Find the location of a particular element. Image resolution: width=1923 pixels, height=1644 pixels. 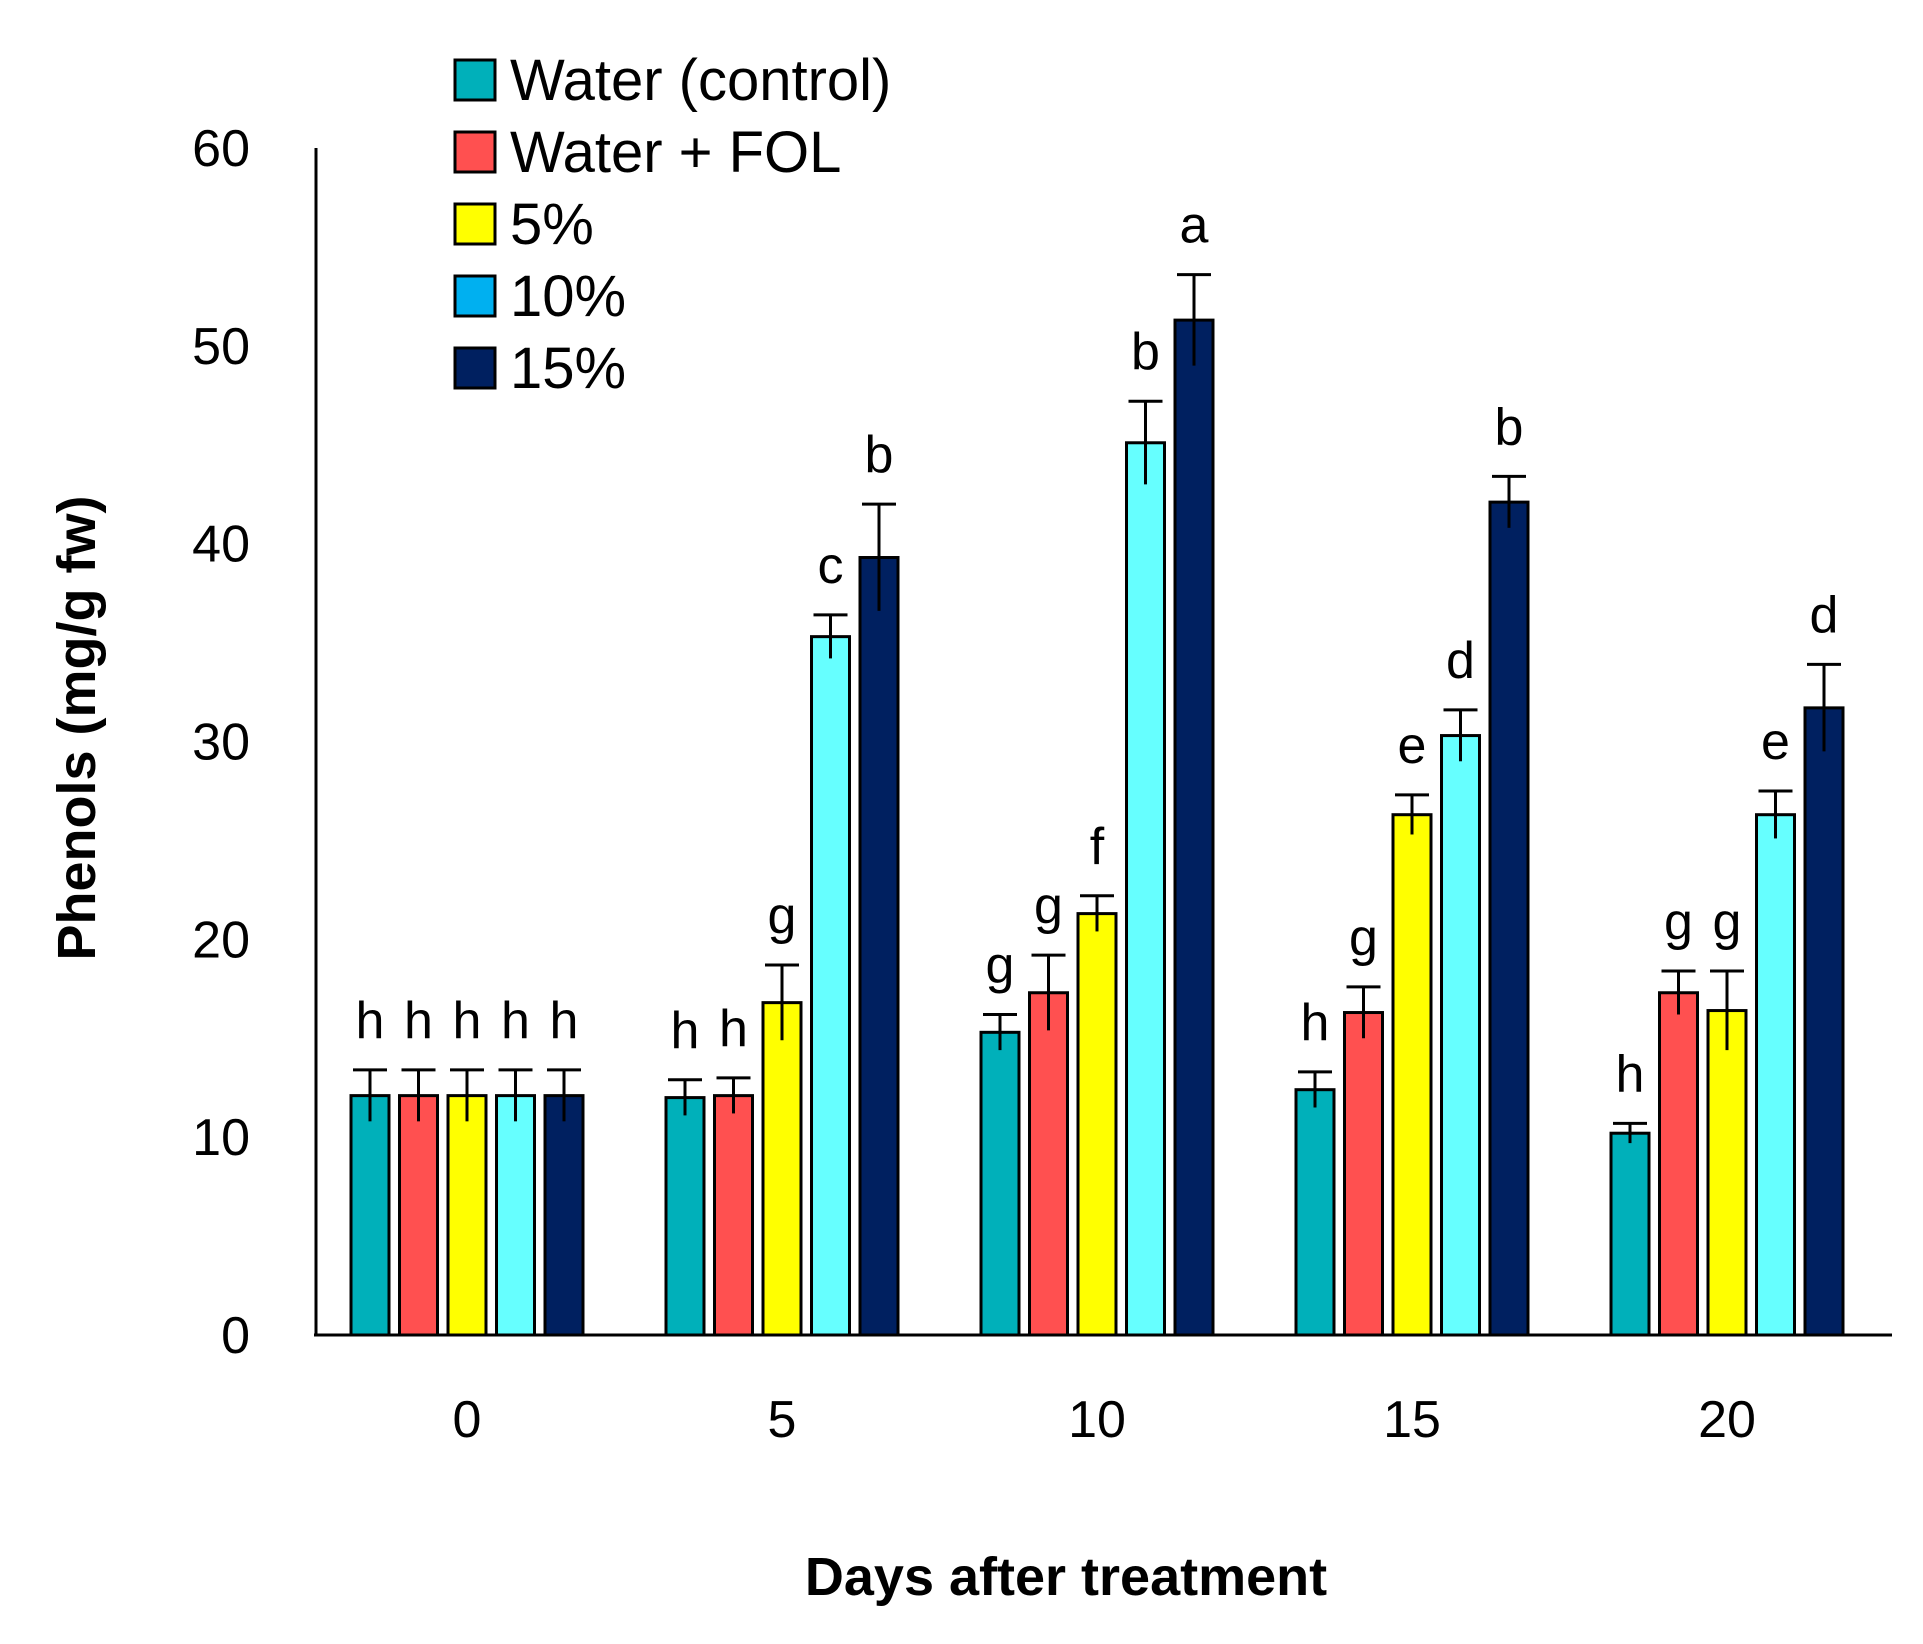

legend-label: 15% is located at coordinates (568, 368).